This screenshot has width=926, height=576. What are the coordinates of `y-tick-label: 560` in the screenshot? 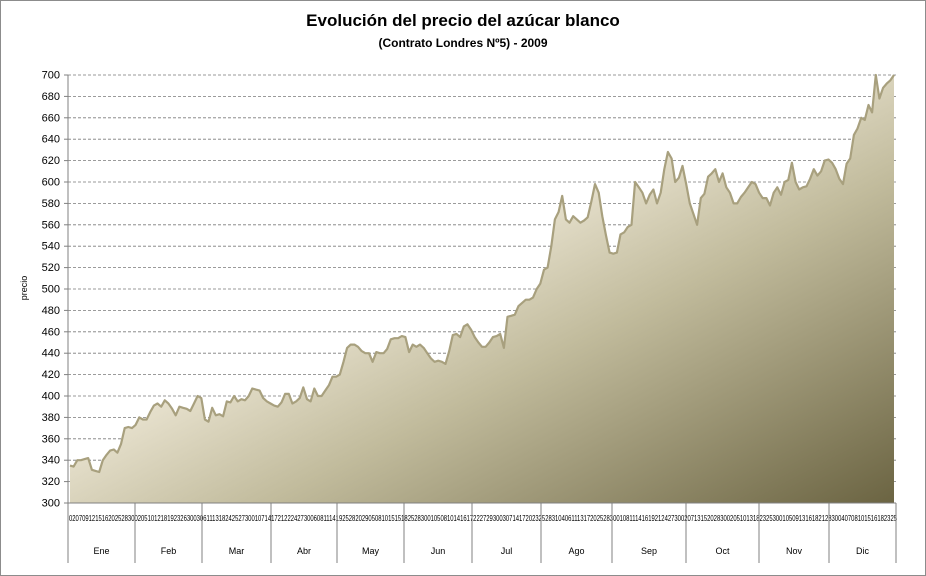 It's located at (51, 225).